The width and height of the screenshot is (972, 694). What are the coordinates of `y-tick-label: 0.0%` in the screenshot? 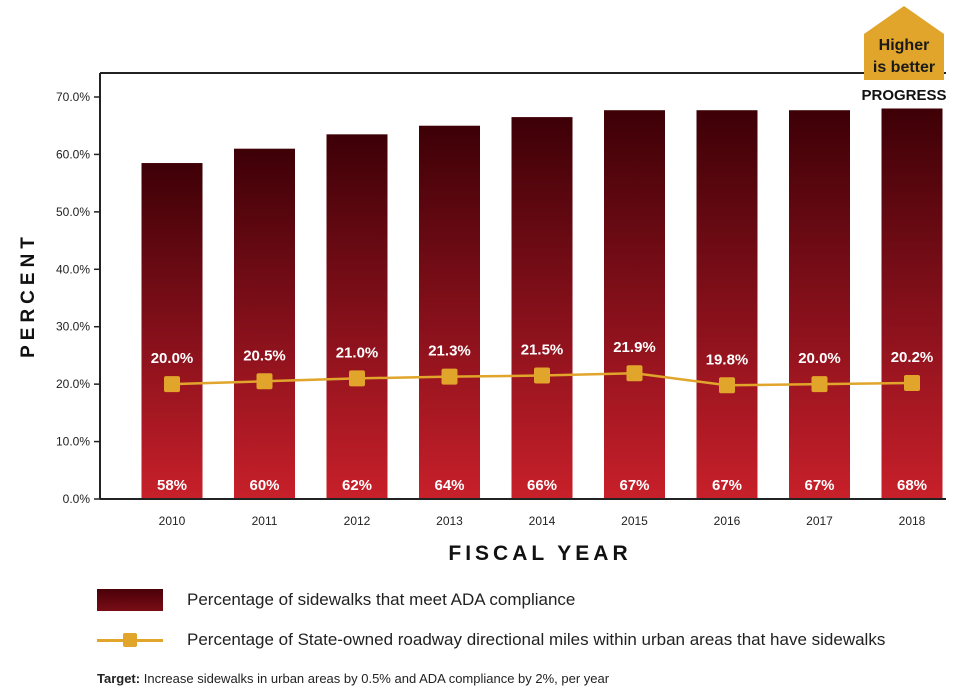 It's located at (77, 499).